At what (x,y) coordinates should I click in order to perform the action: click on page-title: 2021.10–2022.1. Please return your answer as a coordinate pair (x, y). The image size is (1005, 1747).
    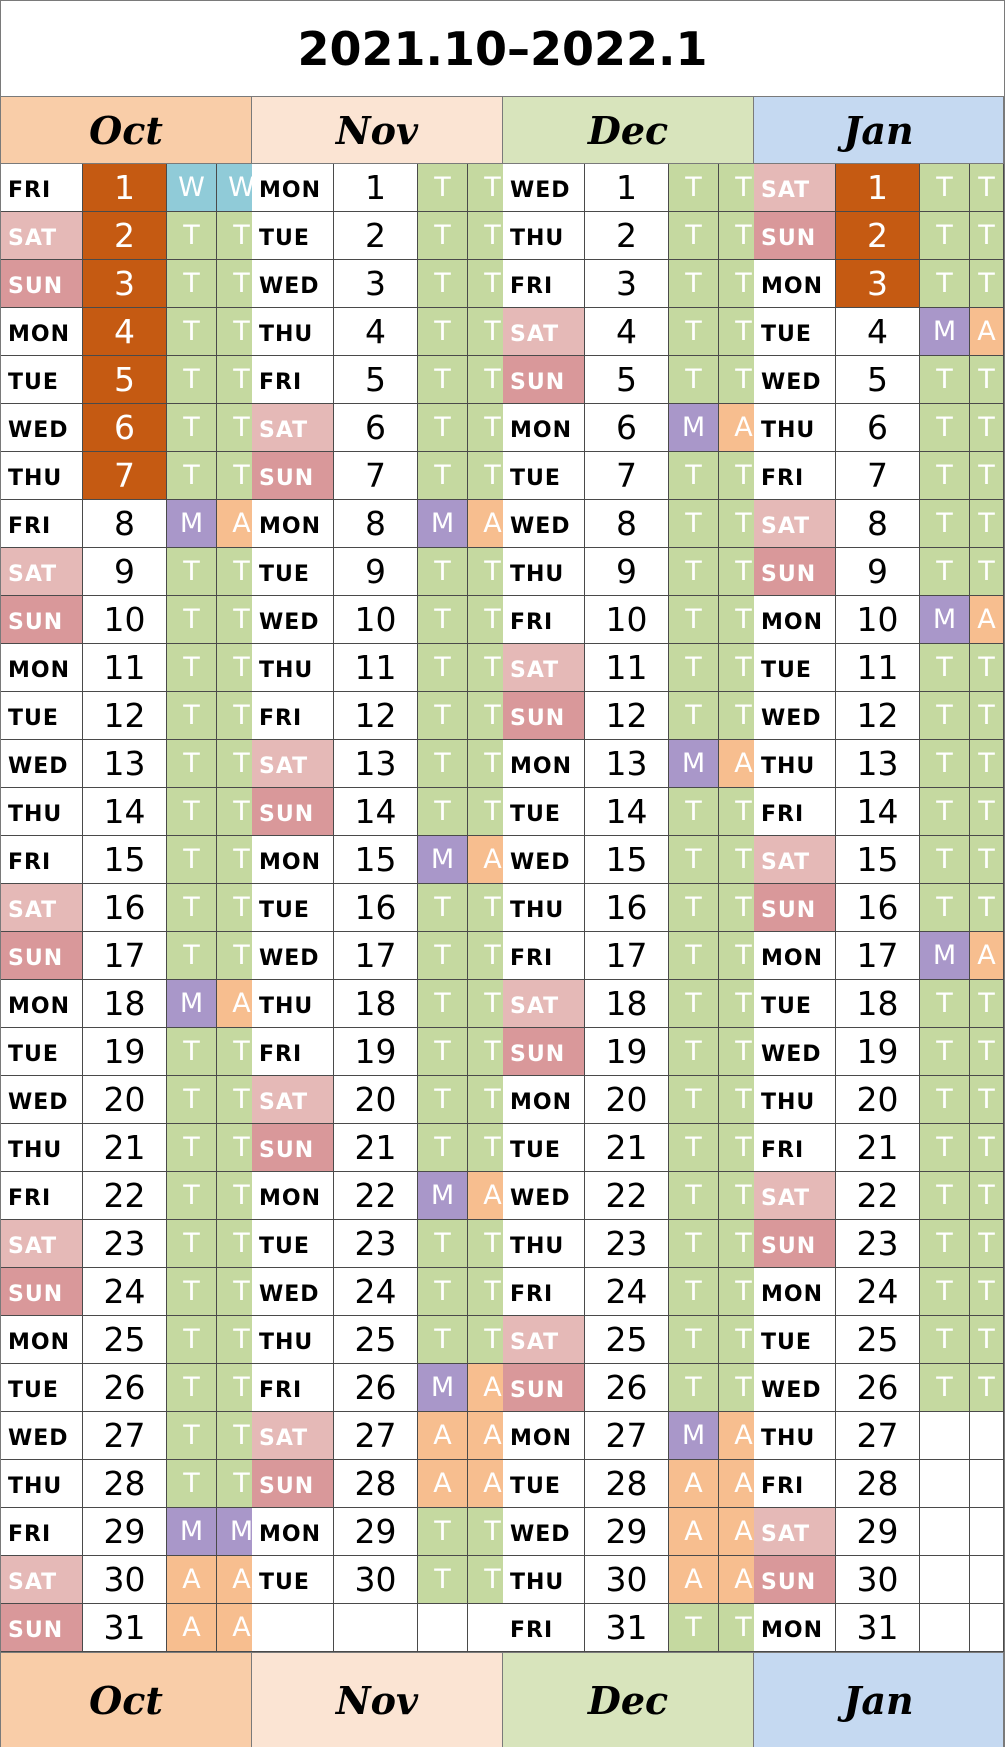
    Looking at the image, I should click on (502, 49).